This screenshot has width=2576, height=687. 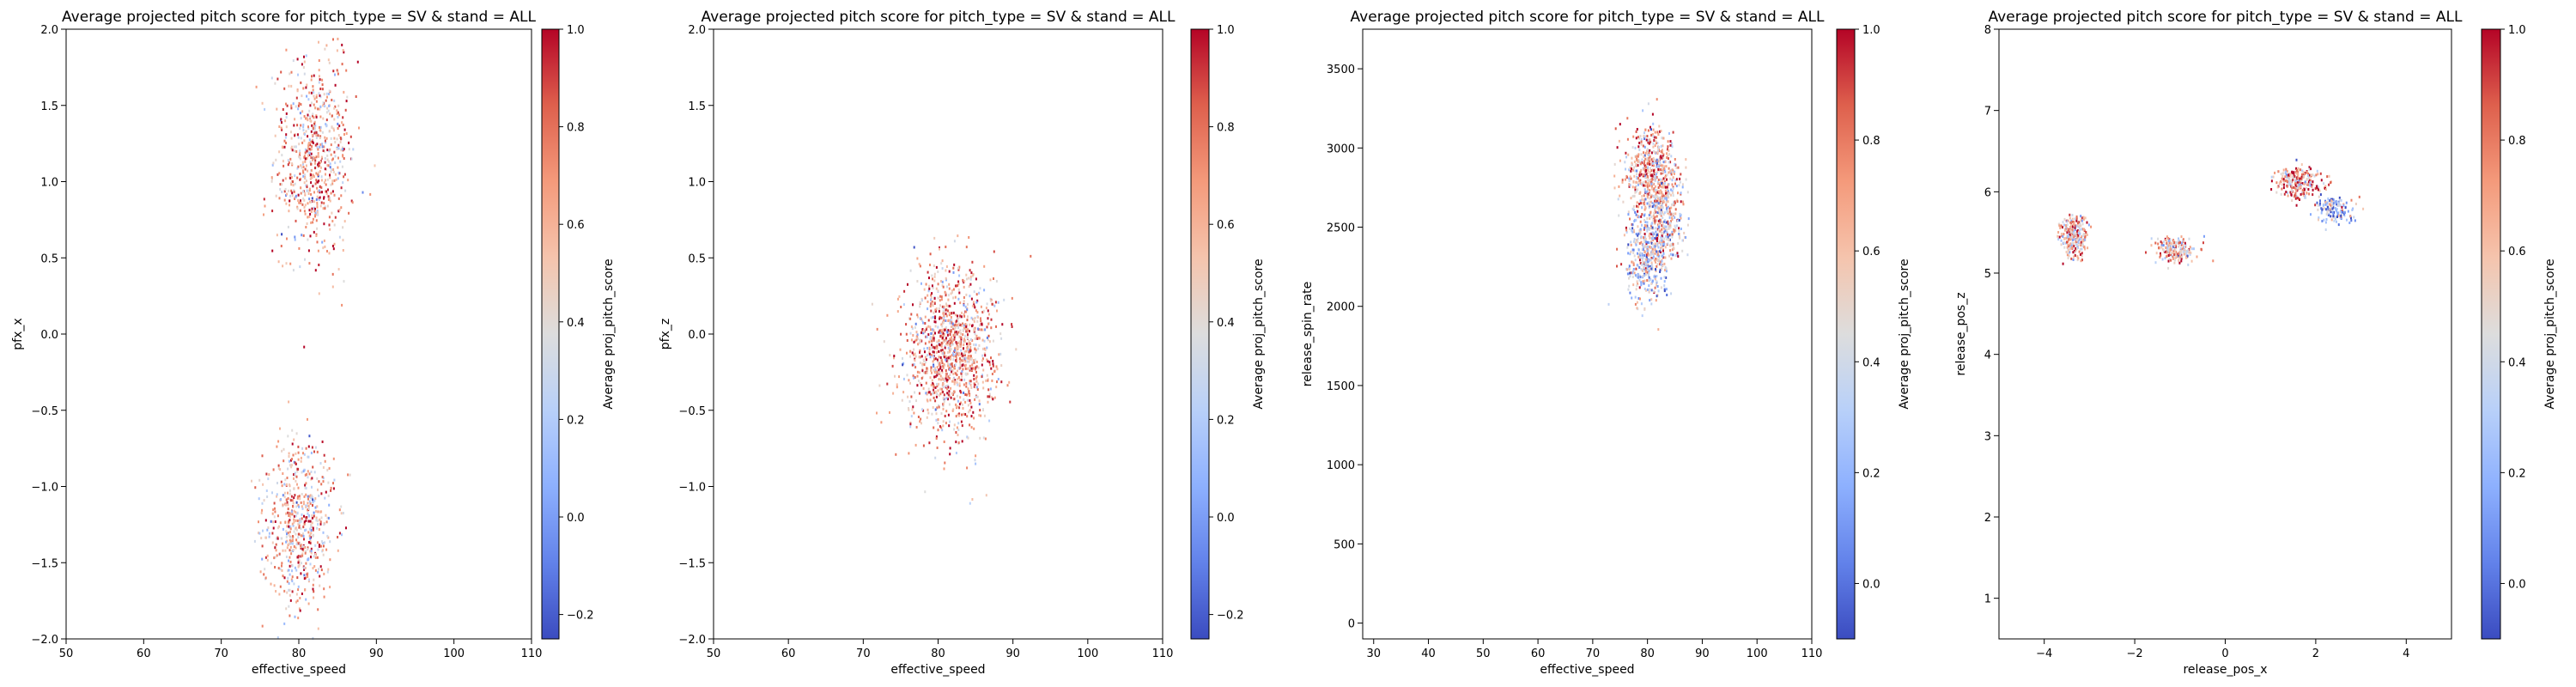 What do you see at coordinates (938, 653) in the screenshot?
I see `x-tick-label: 80` at bounding box center [938, 653].